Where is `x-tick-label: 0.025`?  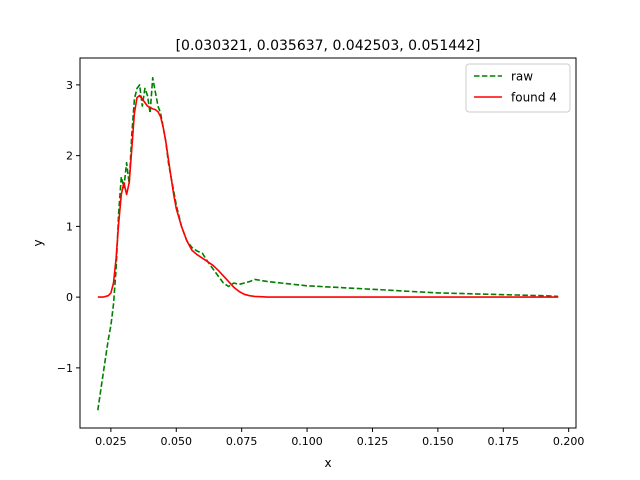
x-tick-label: 0.025 is located at coordinates (111, 441).